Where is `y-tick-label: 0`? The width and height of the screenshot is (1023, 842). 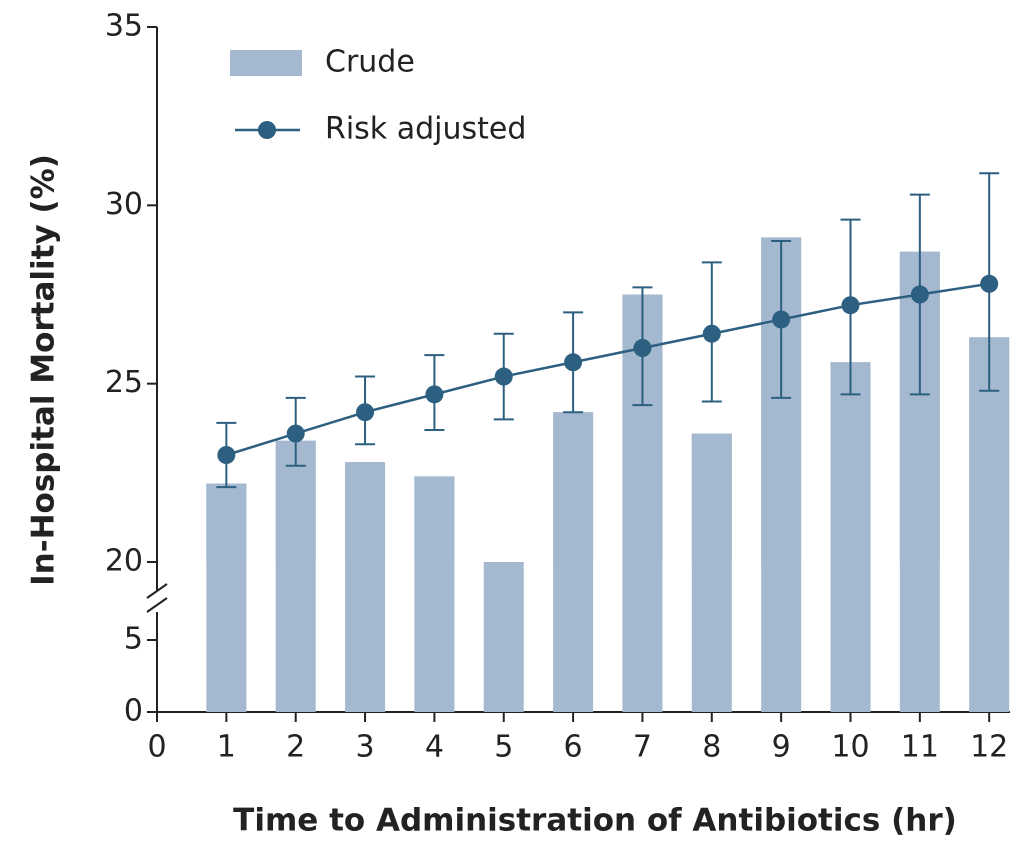 y-tick-label: 0 is located at coordinates (133, 711).